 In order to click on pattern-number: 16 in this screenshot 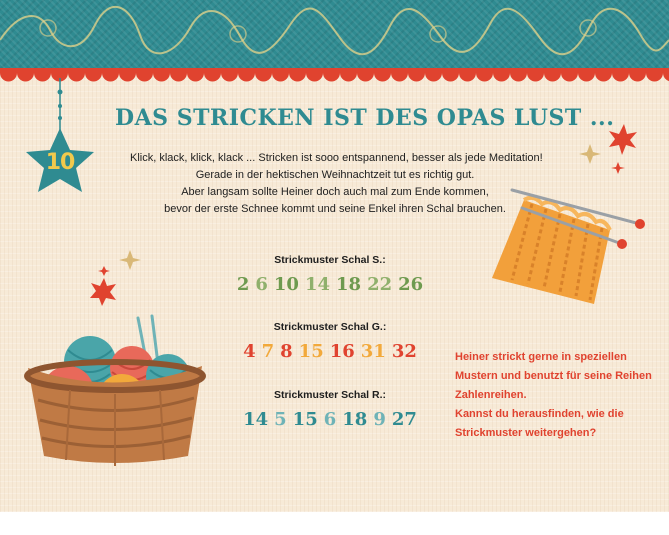, I will do `click(342, 351)`.